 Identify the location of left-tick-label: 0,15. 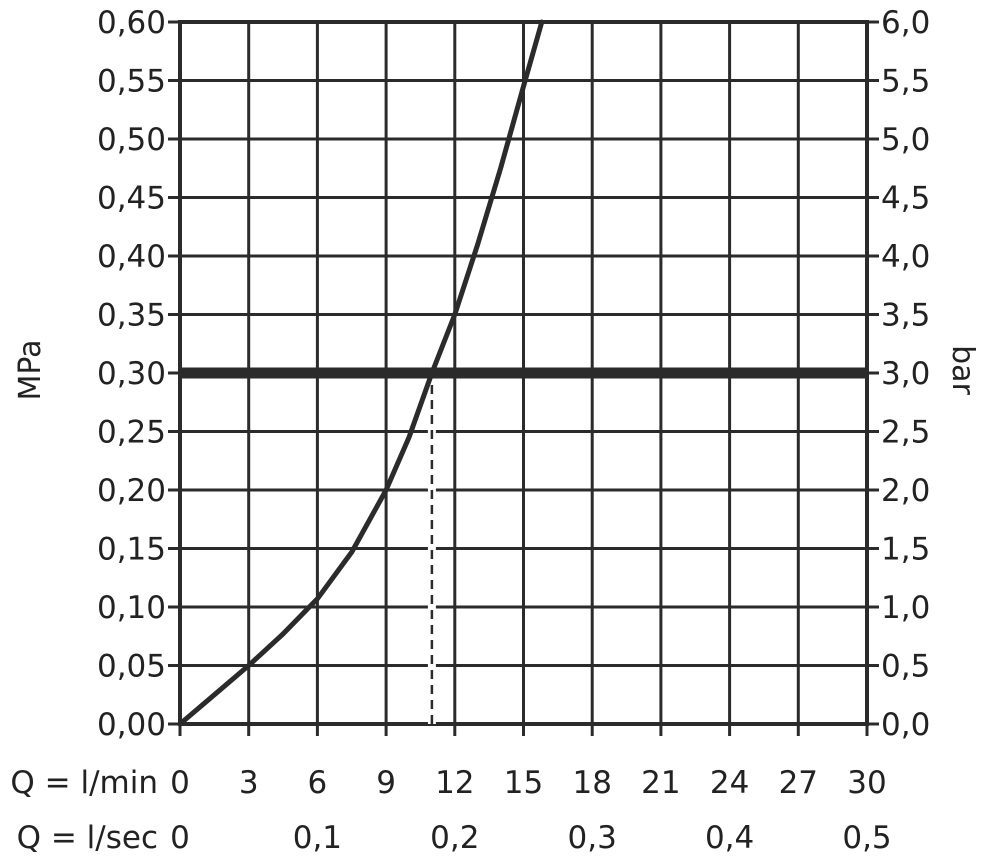
(131, 550).